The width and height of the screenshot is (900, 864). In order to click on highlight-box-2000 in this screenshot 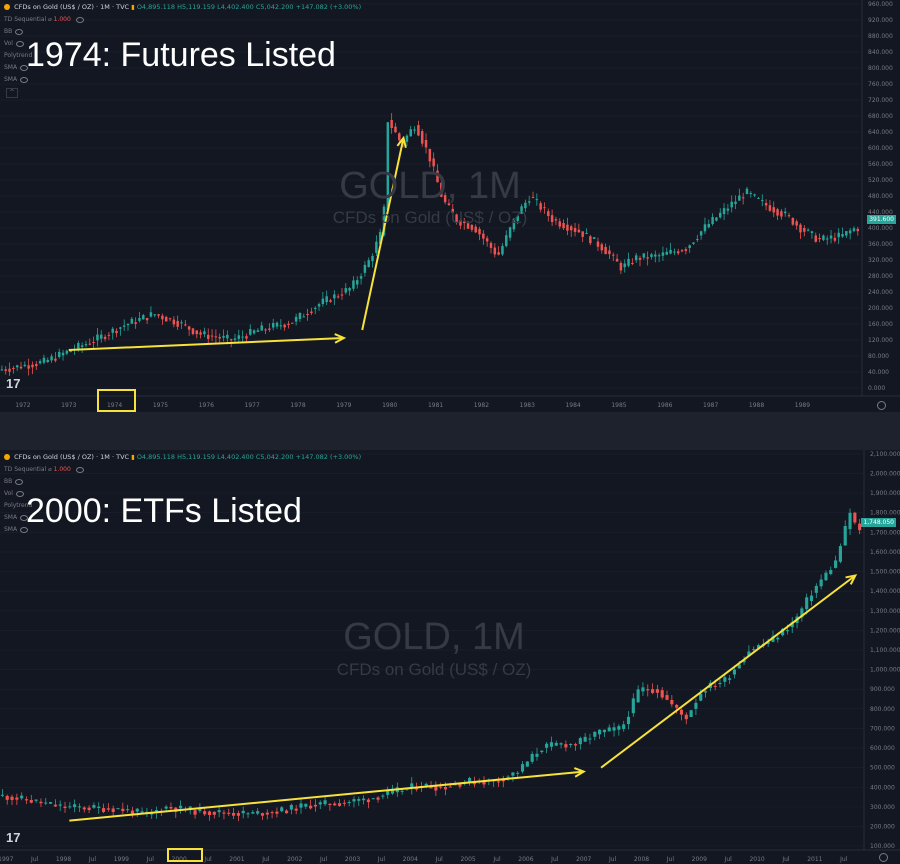, I will do `click(185, 855)`.